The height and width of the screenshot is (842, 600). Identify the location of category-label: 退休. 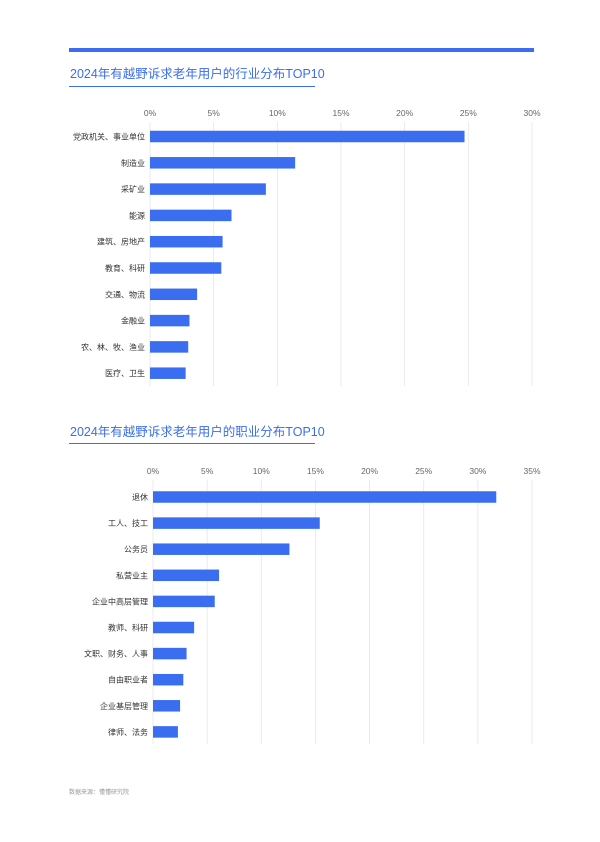
(140, 497).